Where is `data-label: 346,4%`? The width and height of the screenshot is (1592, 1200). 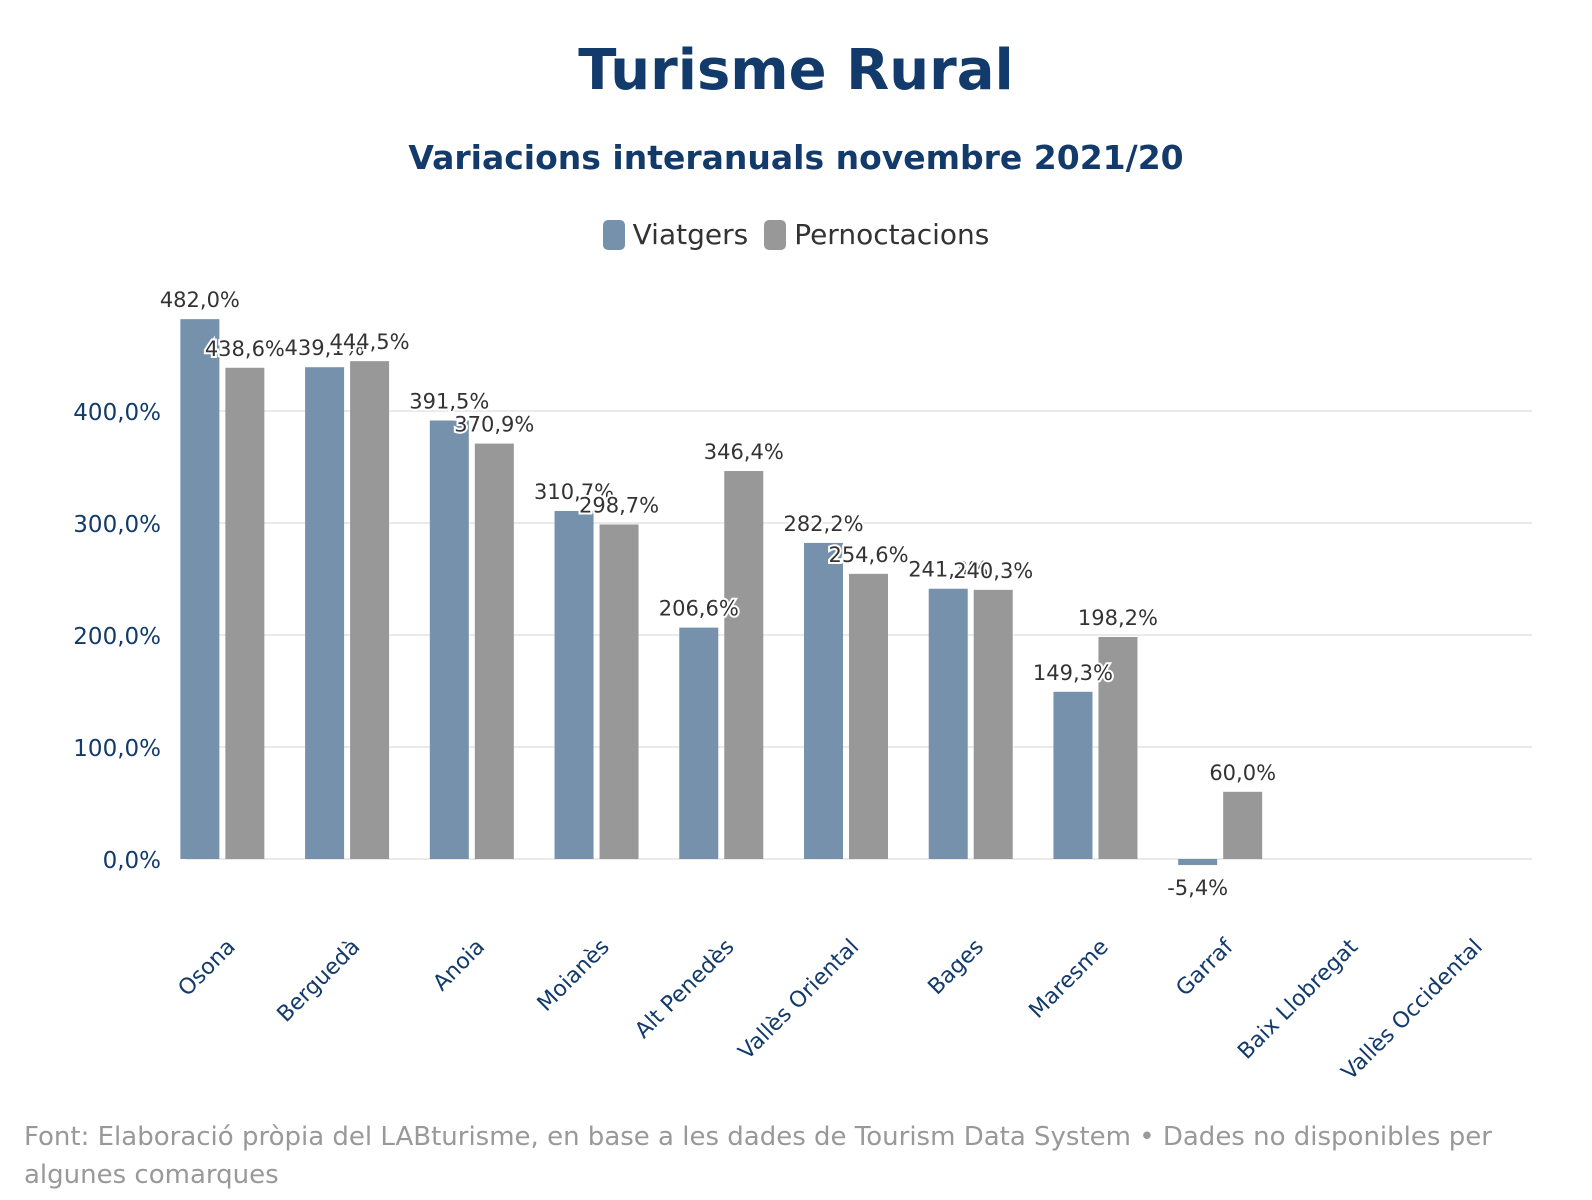 data-label: 346,4% is located at coordinates (744, 452).